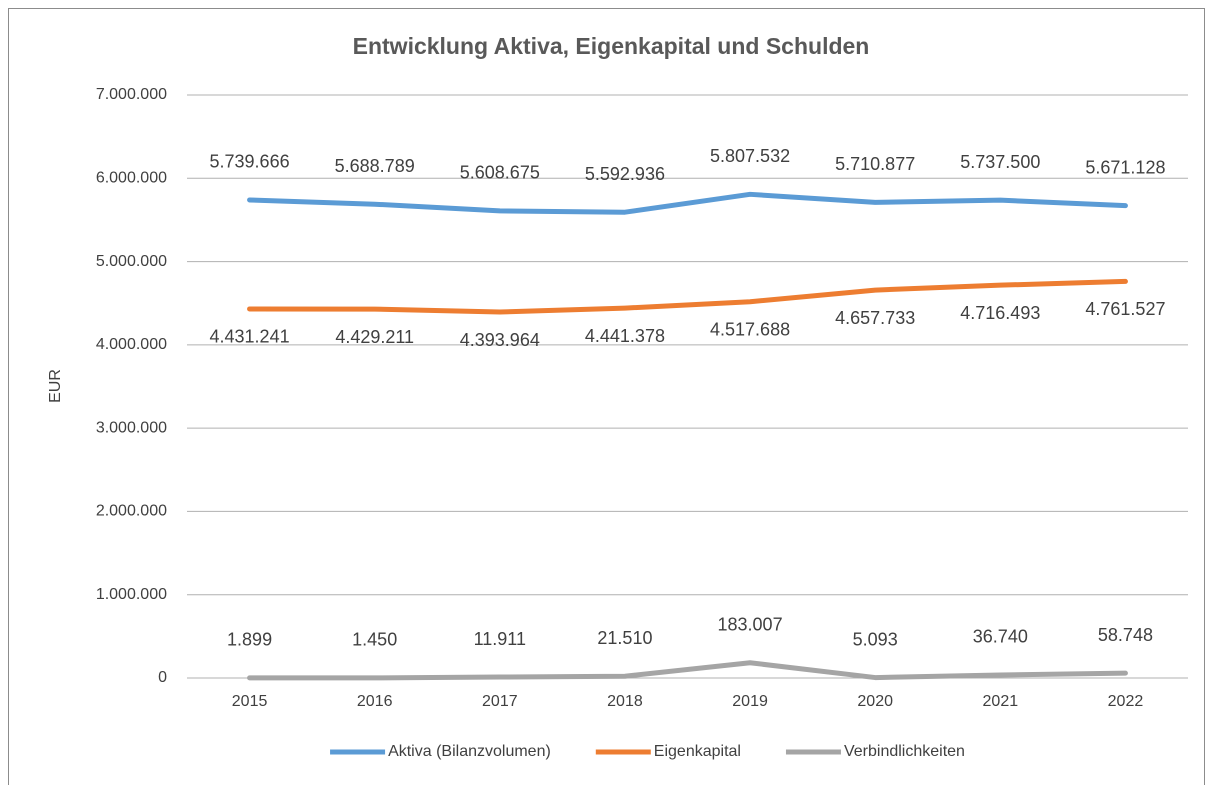 The image size is (1213, 785). What do you see at coordinates (374, 337) in the screenshot?
I see `data-label: 4.429.211` at bounding box center [374, 337].